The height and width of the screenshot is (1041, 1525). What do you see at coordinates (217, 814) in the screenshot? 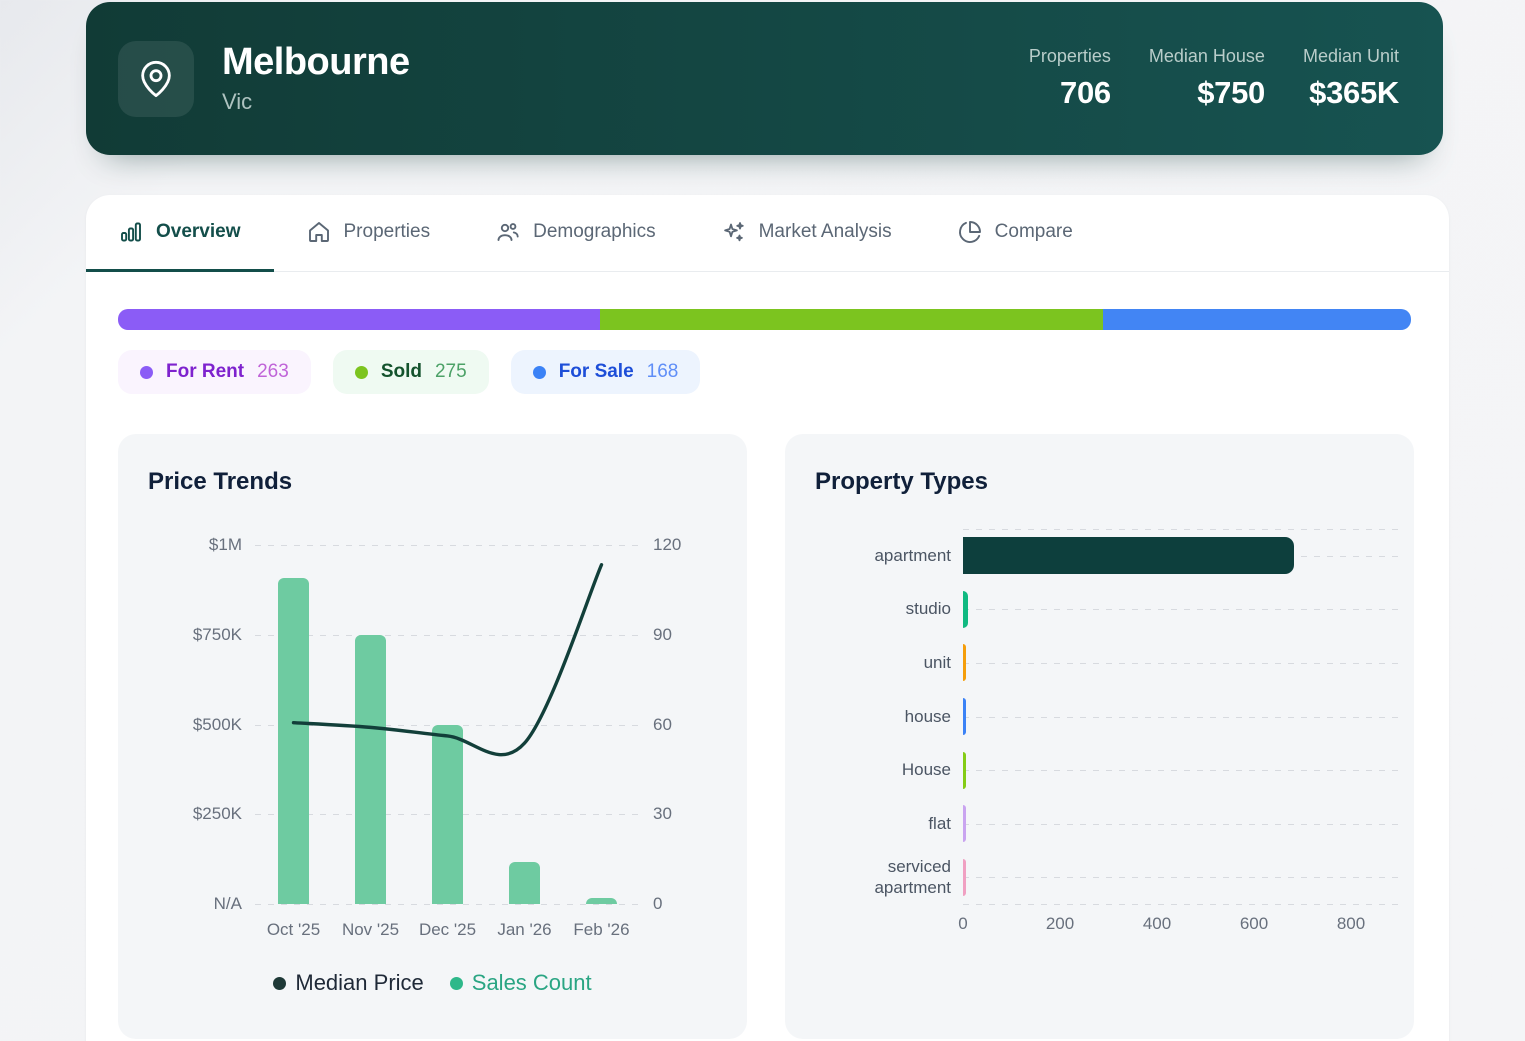
I see `y-axis-tick-left: $250K` at bounding box center [217, 814].